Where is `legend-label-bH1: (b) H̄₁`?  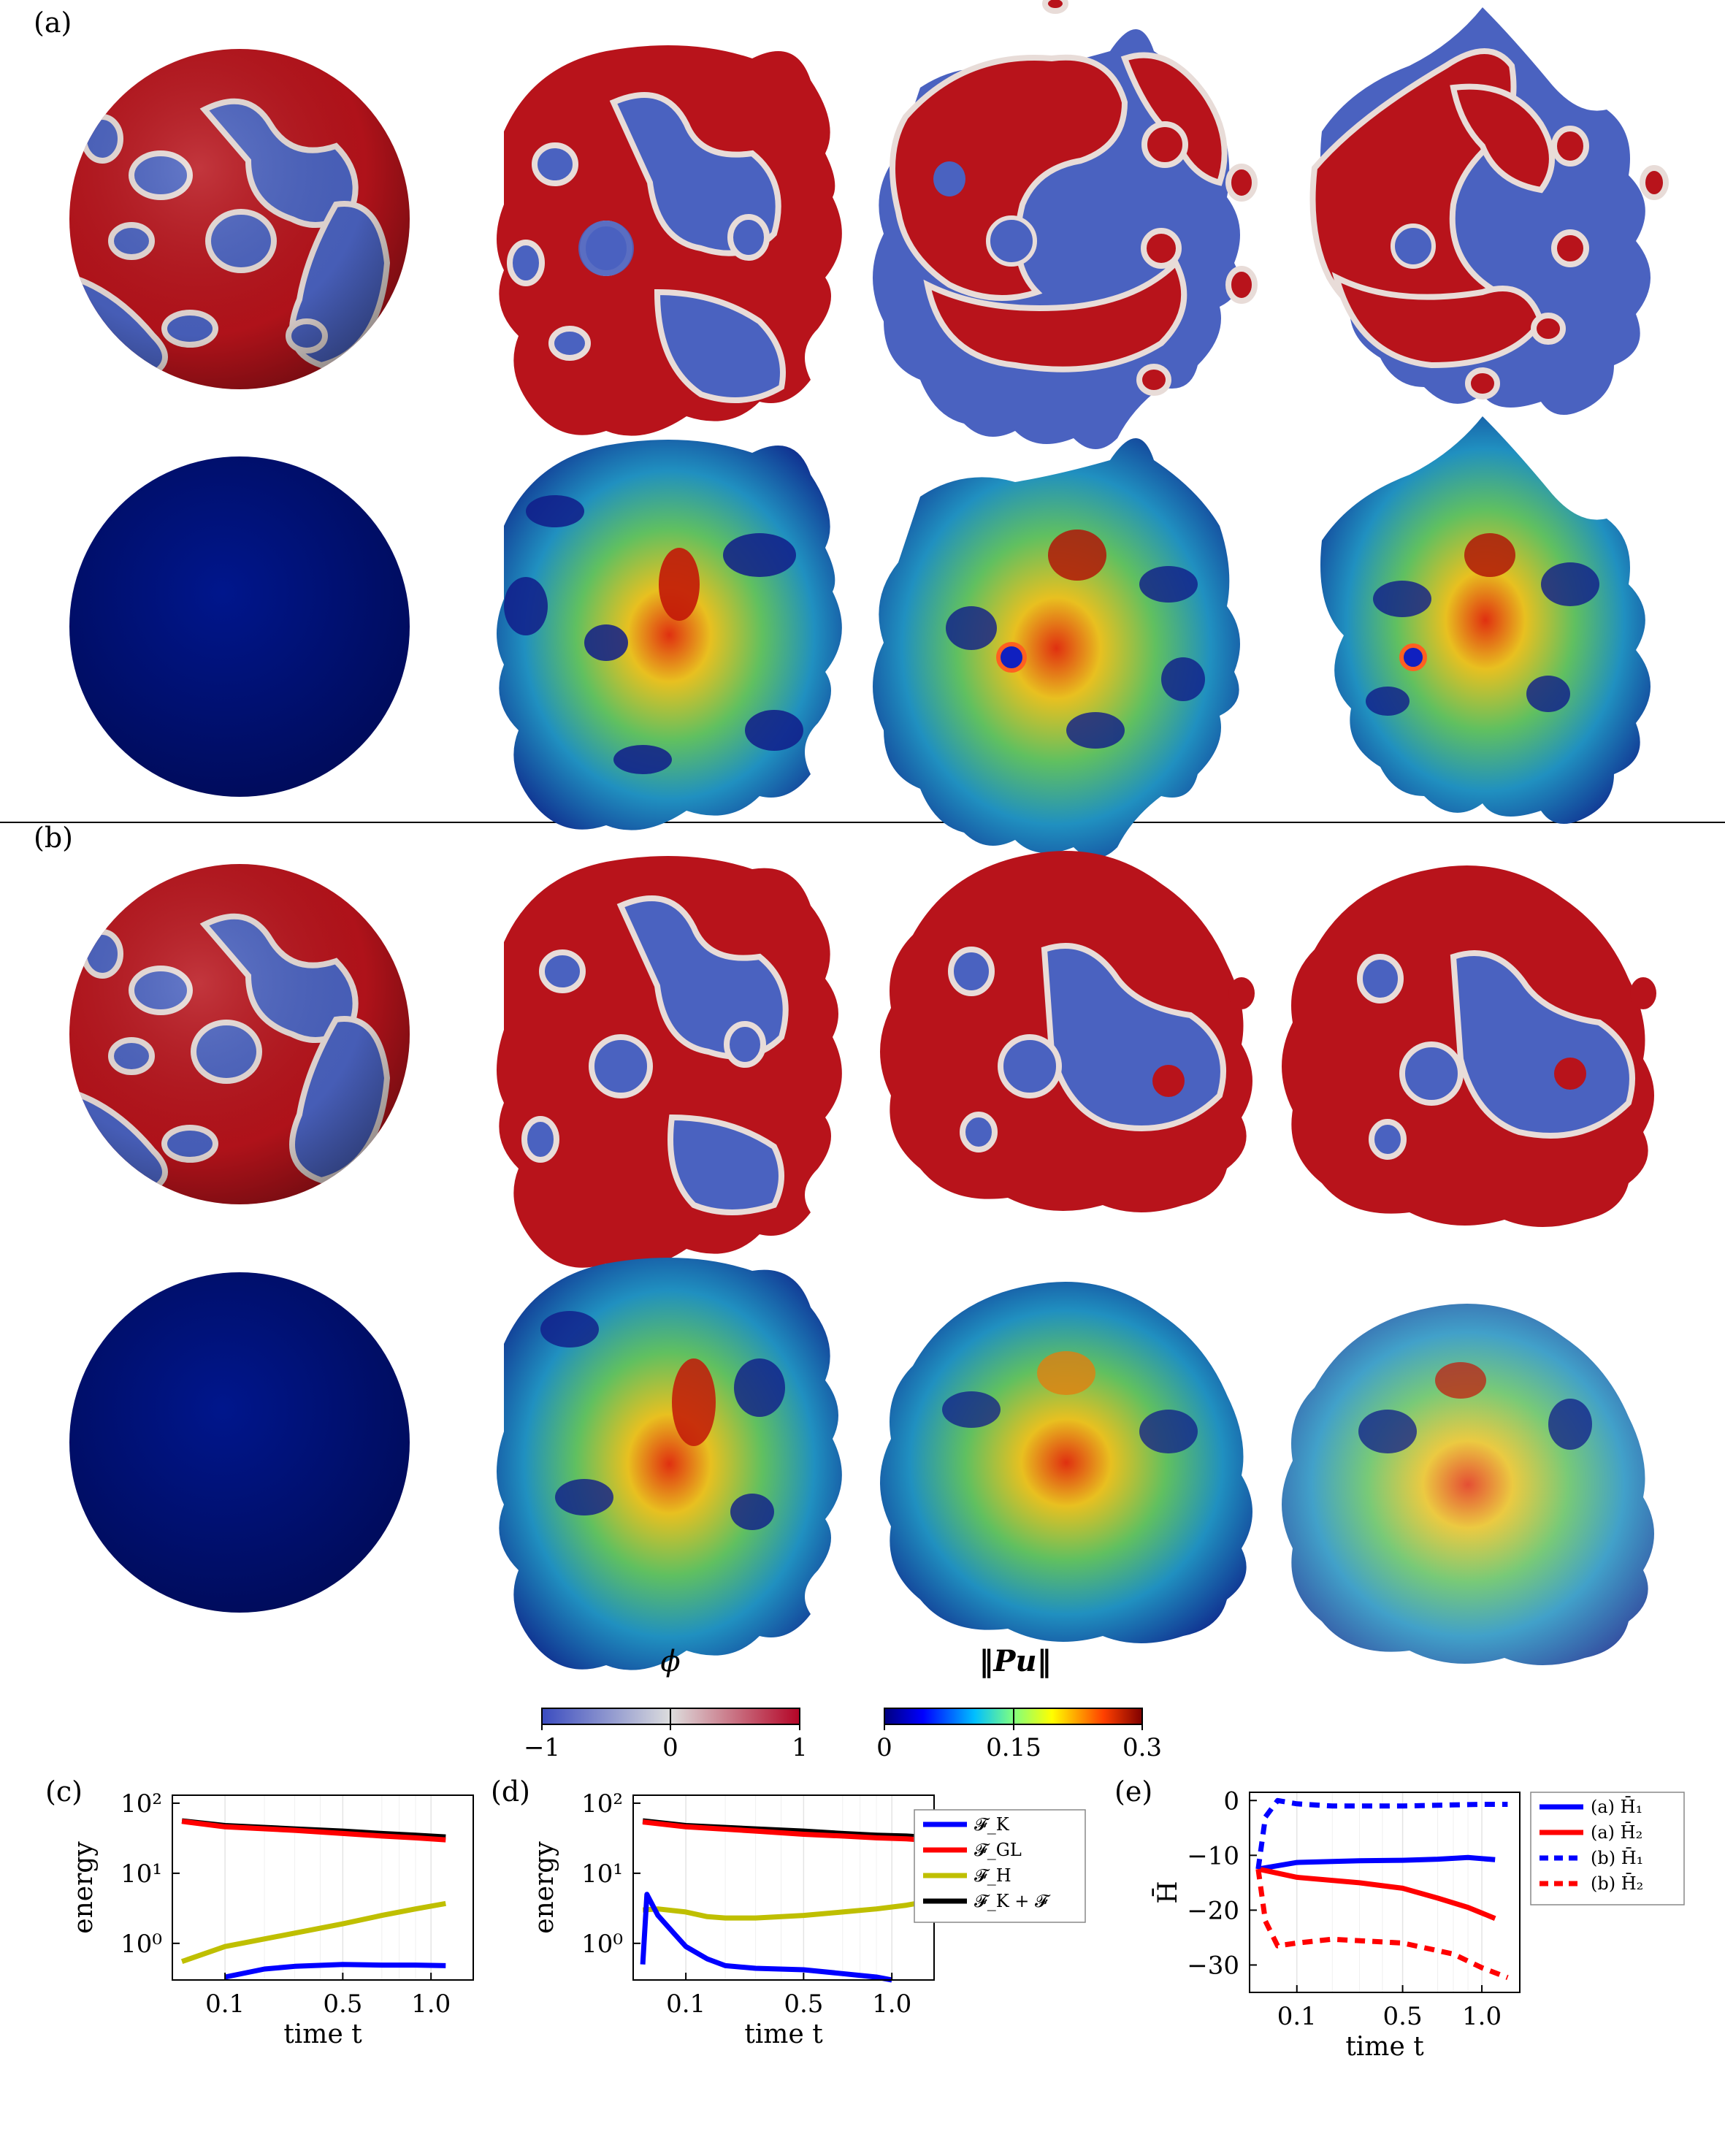
legend-label-bH1: (b) H̄₁ is located at coordinates (1617, 1858).